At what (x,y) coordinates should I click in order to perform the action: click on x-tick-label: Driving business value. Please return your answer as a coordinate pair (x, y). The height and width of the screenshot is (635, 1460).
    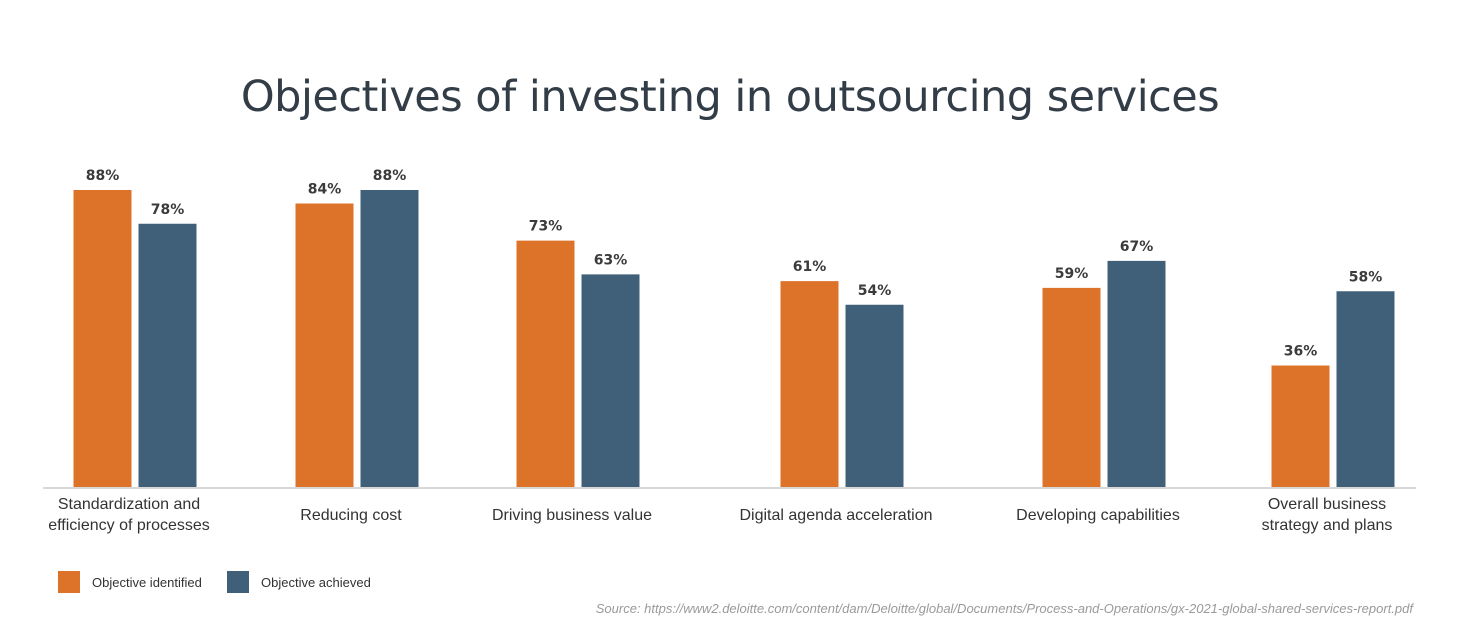
    Looking at the image, I should click on (572, 515).